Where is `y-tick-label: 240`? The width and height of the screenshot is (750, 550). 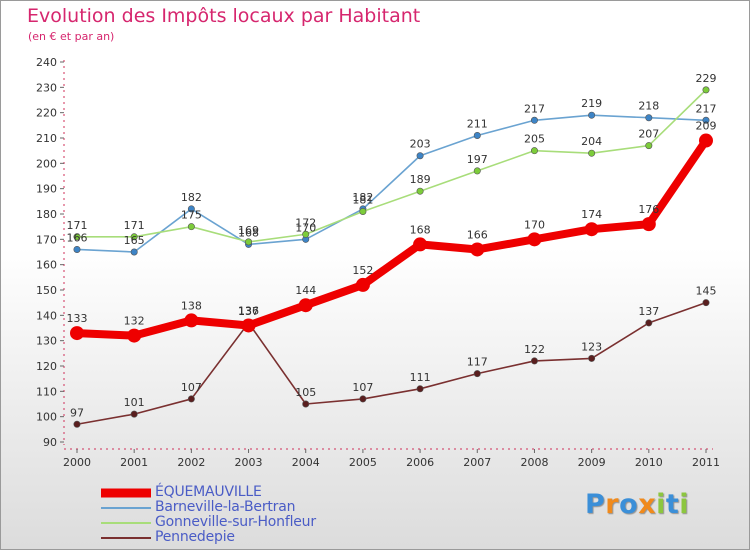
y-tick-label: 240 is located at coordinates (46, 62).